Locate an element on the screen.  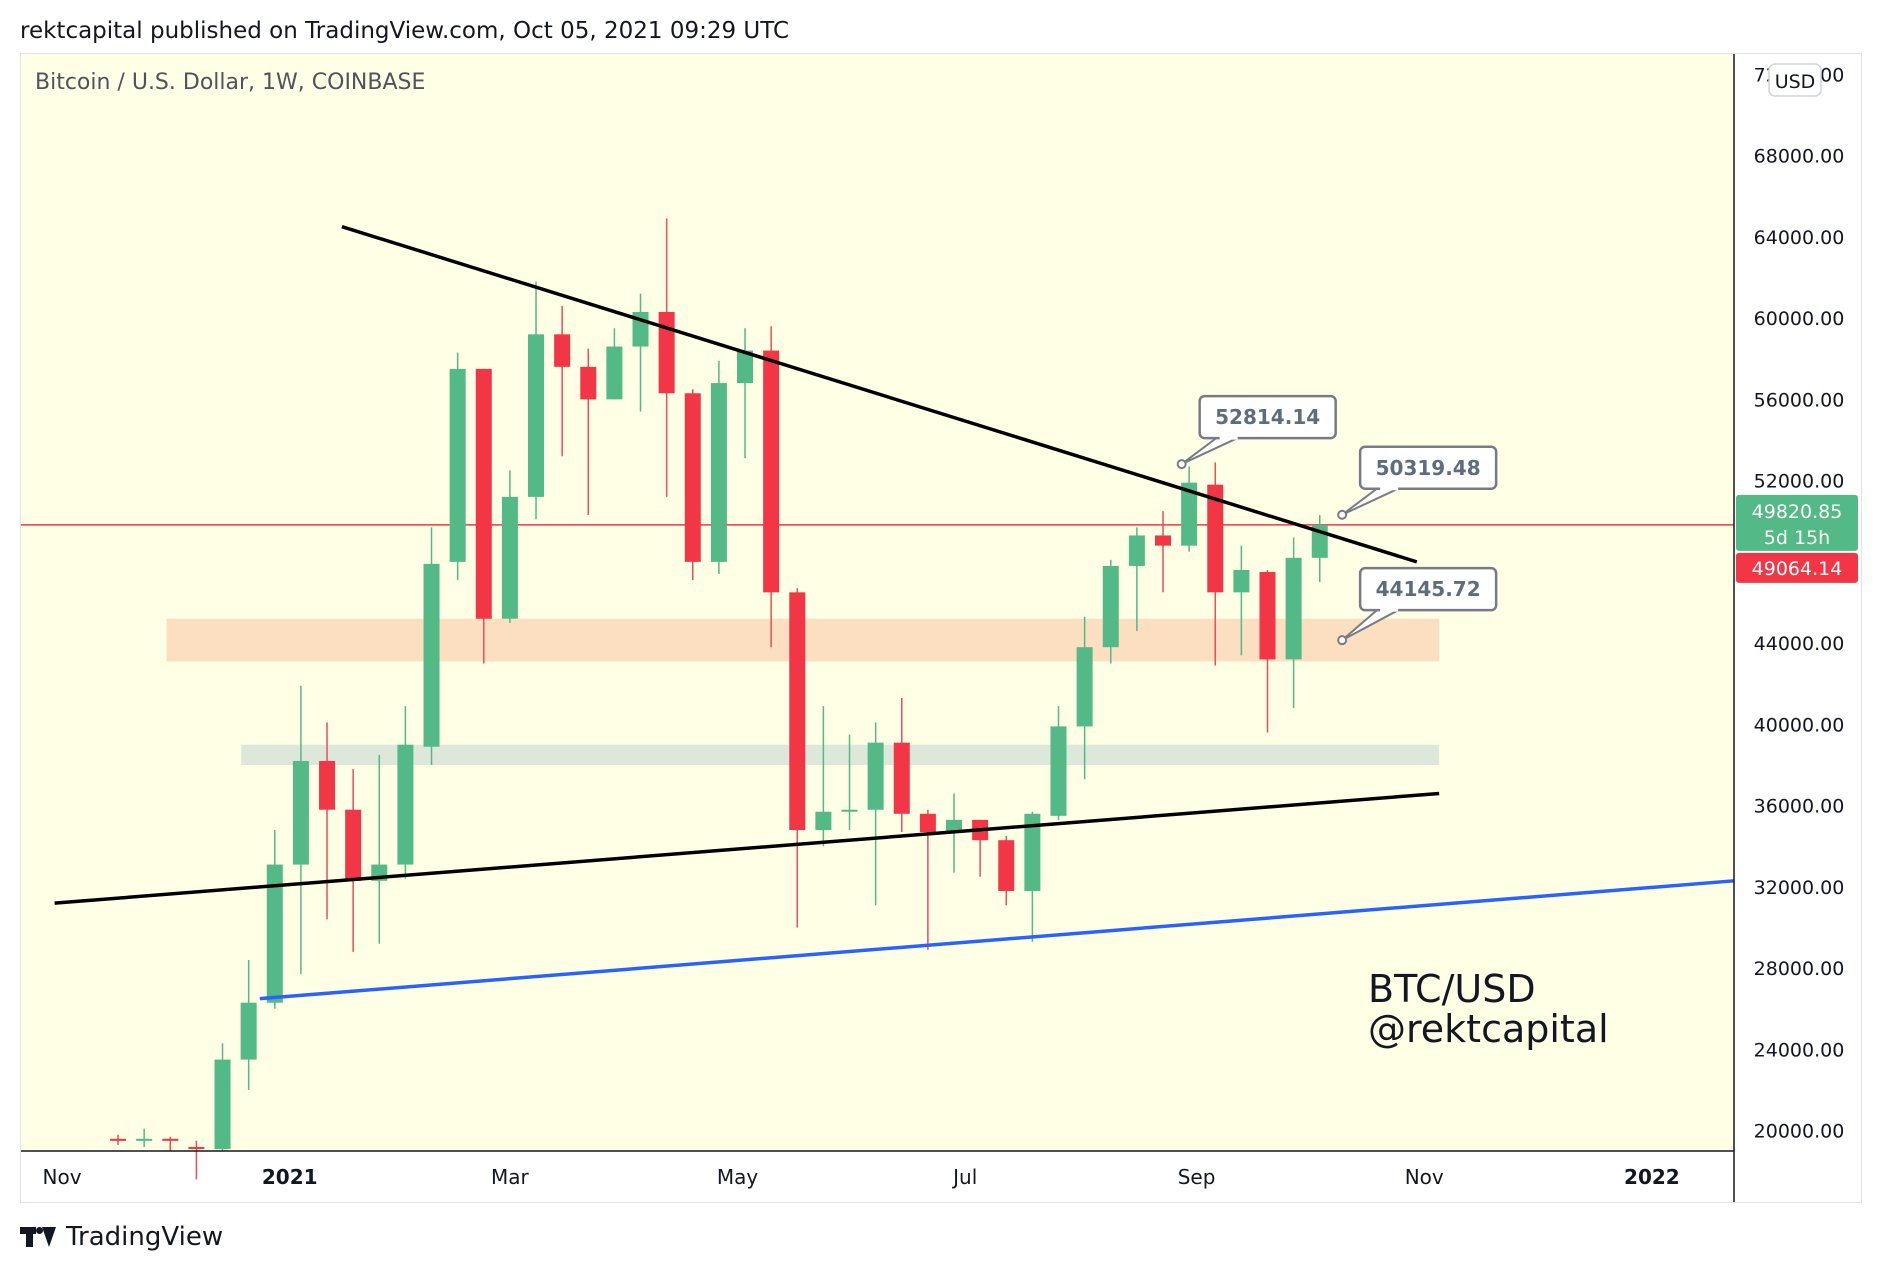
x-tick-label: Sep is located at coordinates (1197, 1177).